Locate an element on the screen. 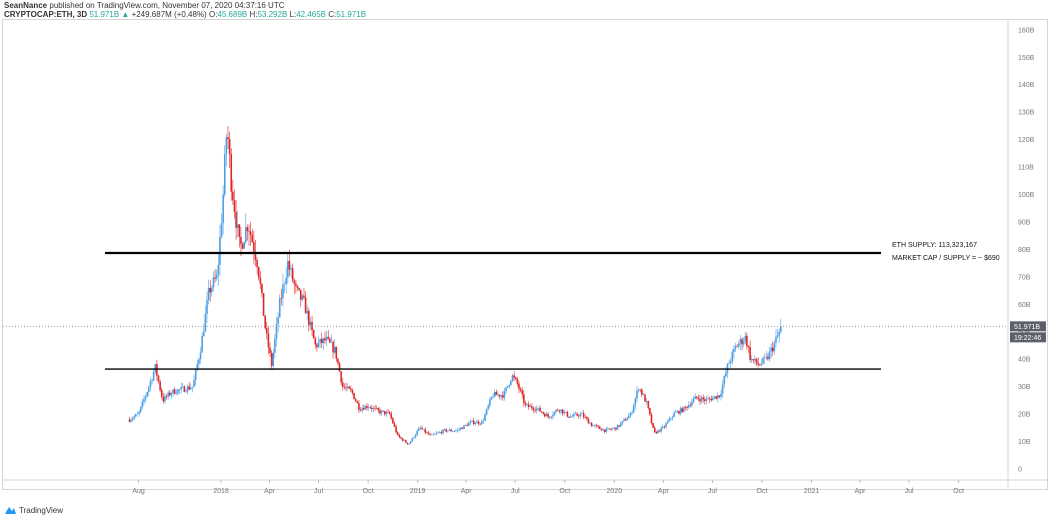  price-tick: 160B is located at coordinates (1026, 30).